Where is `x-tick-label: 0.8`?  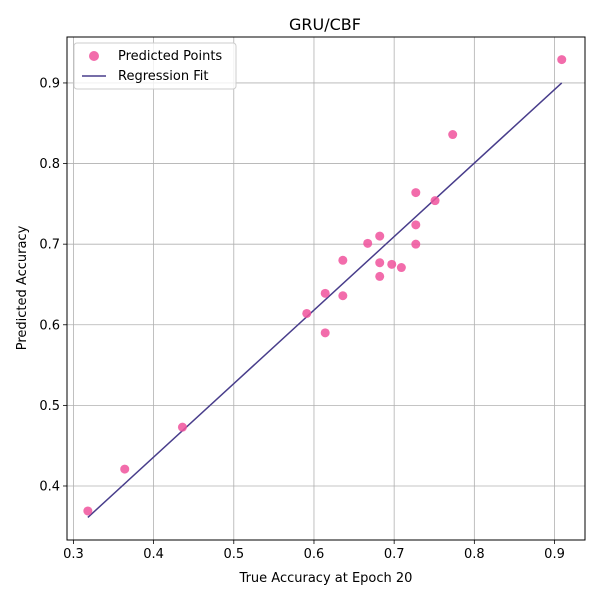
x-tick-label: 0.8 is located at coordinates (474, 554).